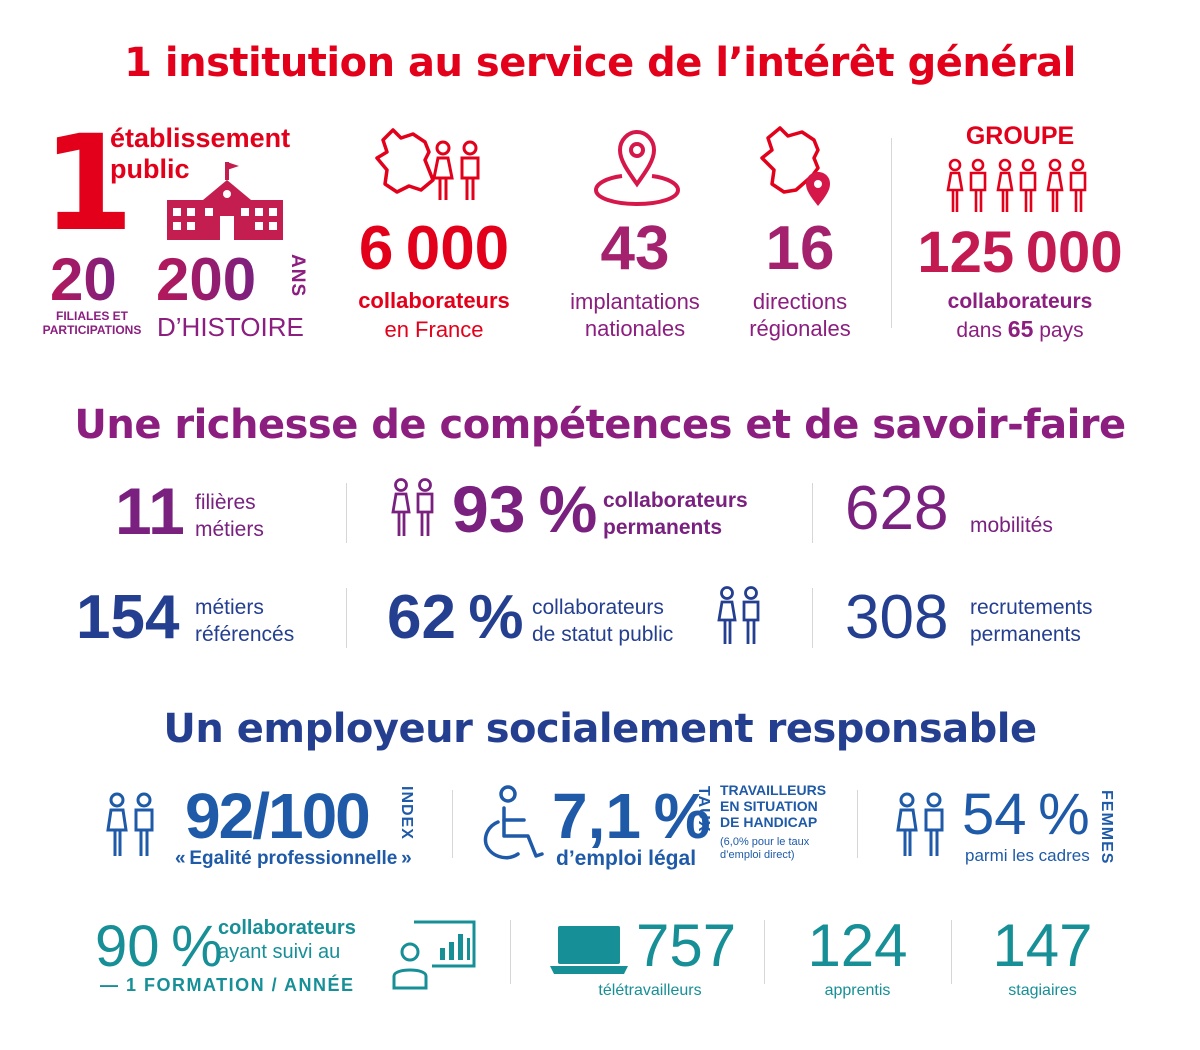 Image resolution: width=1200 pixels, height=1050 pixels. I want to click on implantations-label: implantations nationales, so click(635, 315).